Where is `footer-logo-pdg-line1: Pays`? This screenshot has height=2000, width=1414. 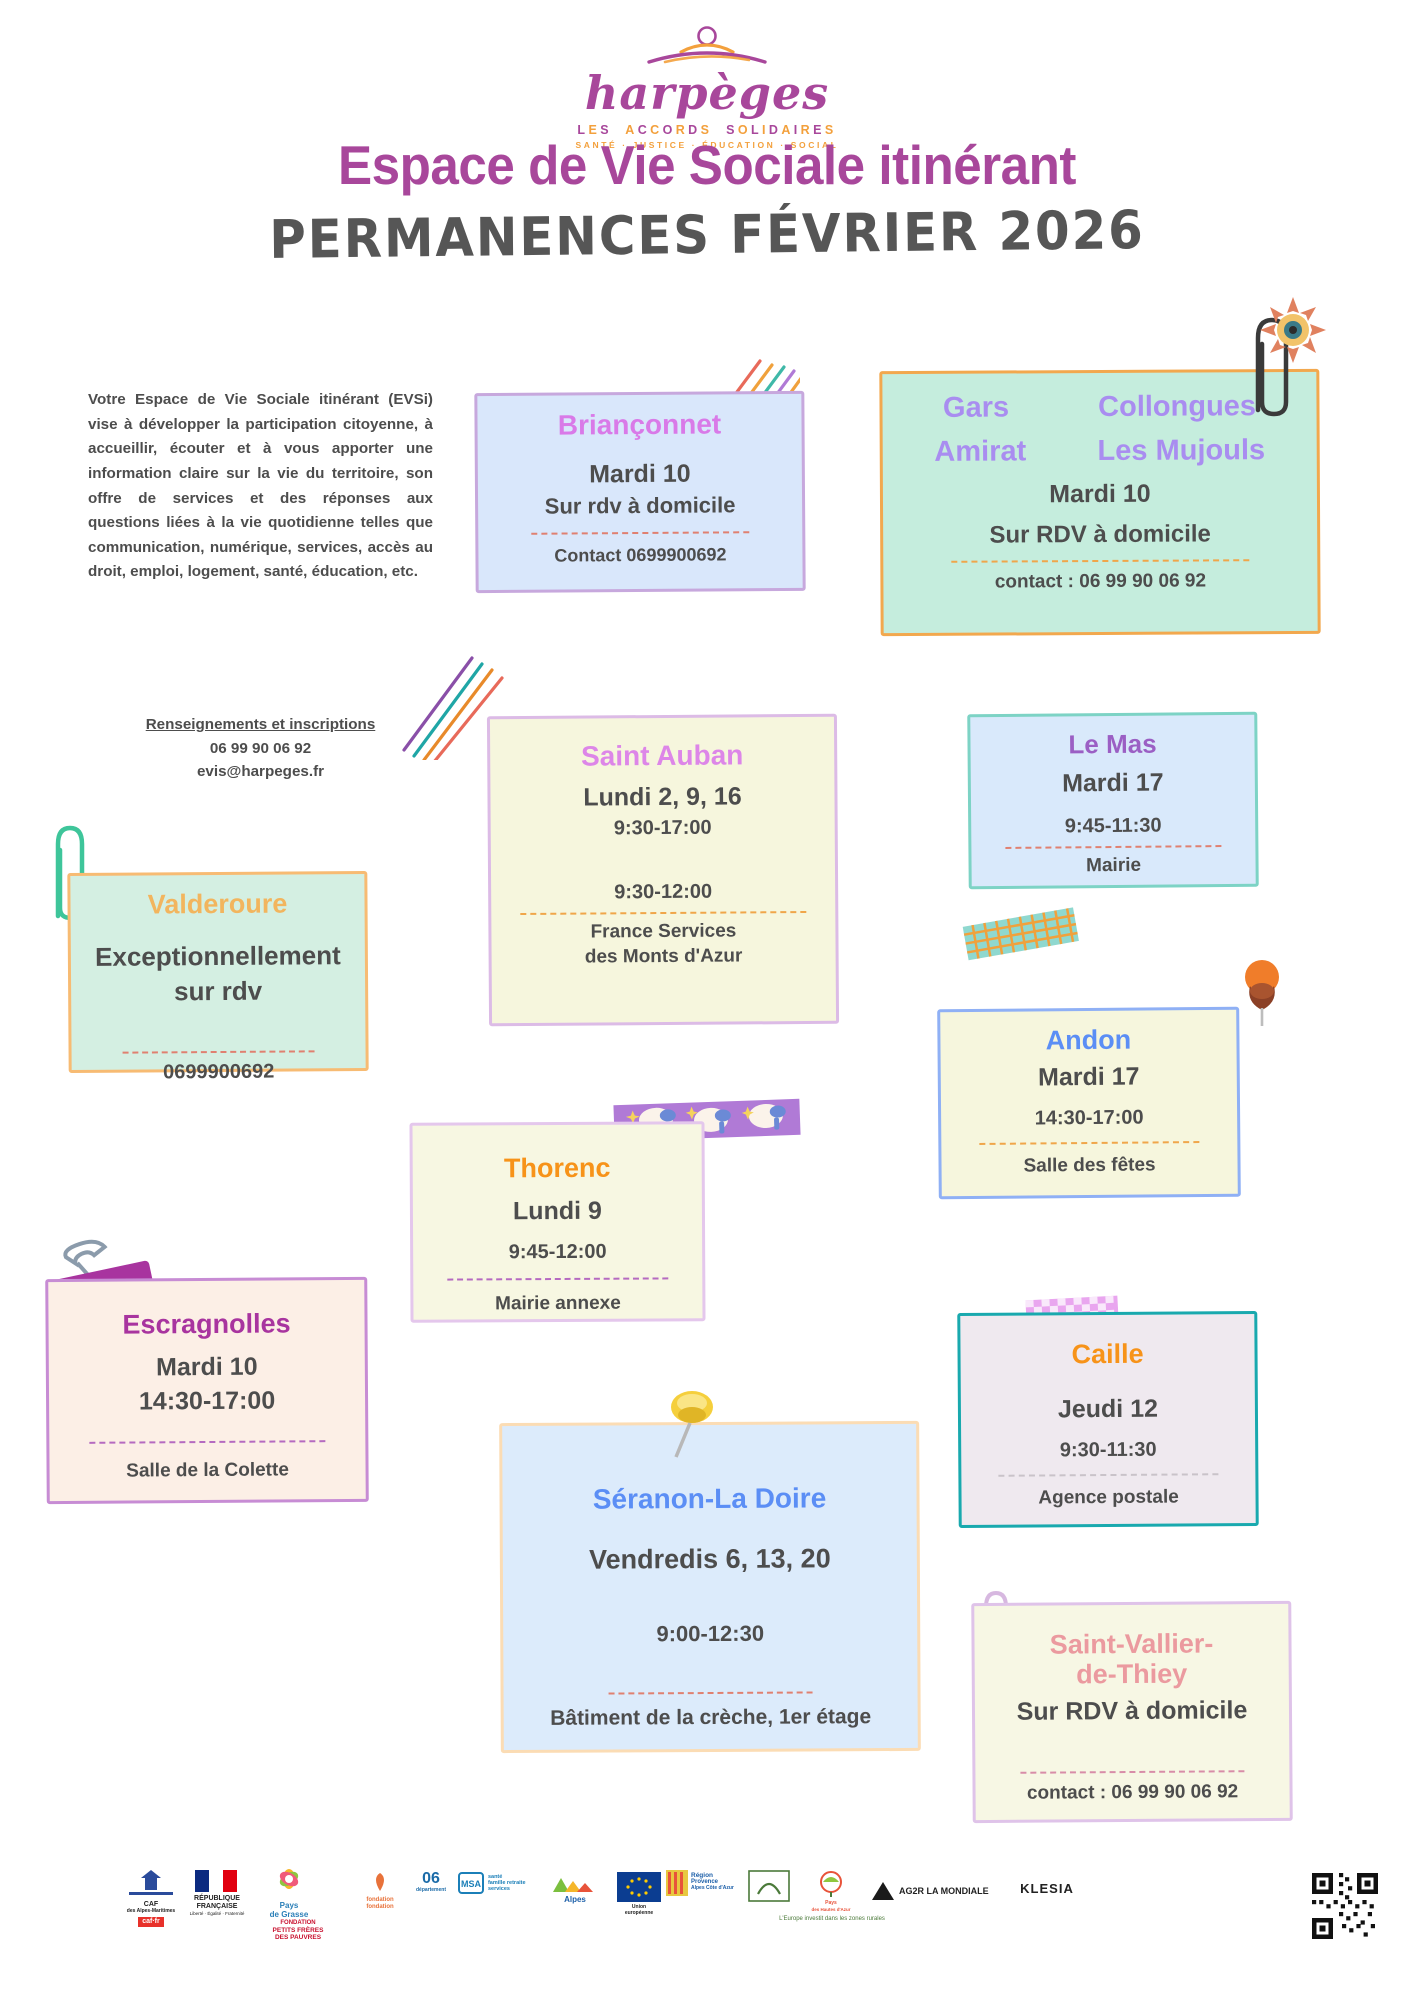 footer-logo-pdg-line1: Pays is located at coordinates (289, 1906).